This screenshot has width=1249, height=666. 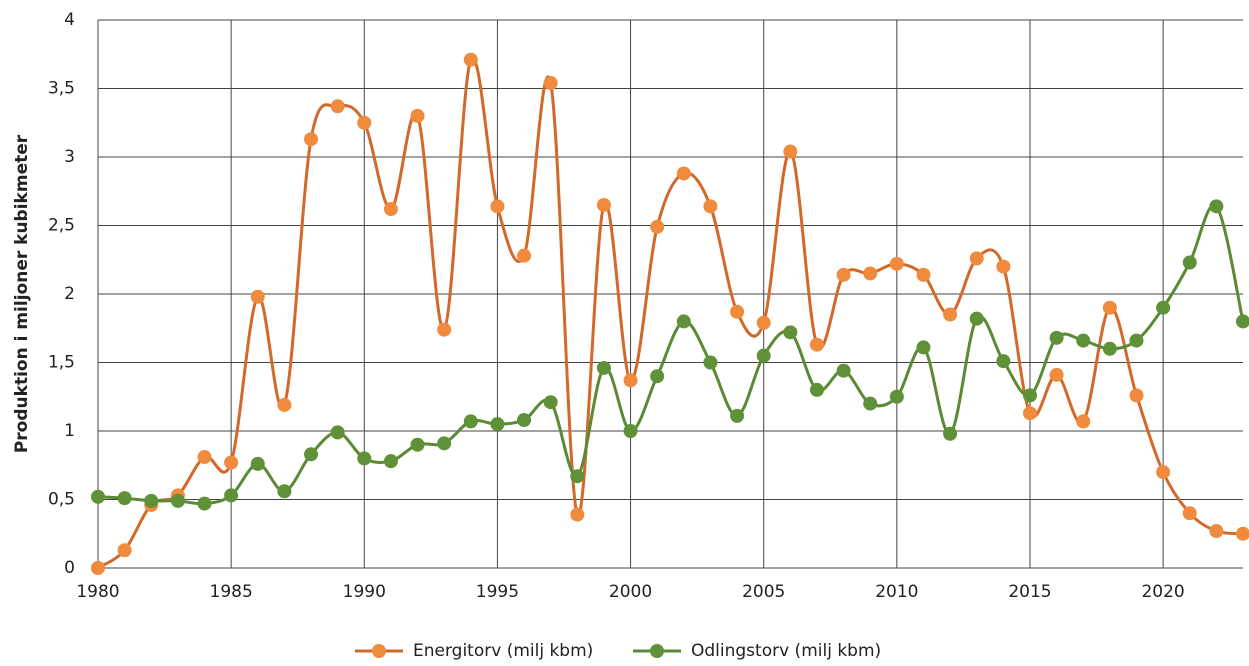 I want to click on y-tick-label: 2,5, so click(x=61, y=226).